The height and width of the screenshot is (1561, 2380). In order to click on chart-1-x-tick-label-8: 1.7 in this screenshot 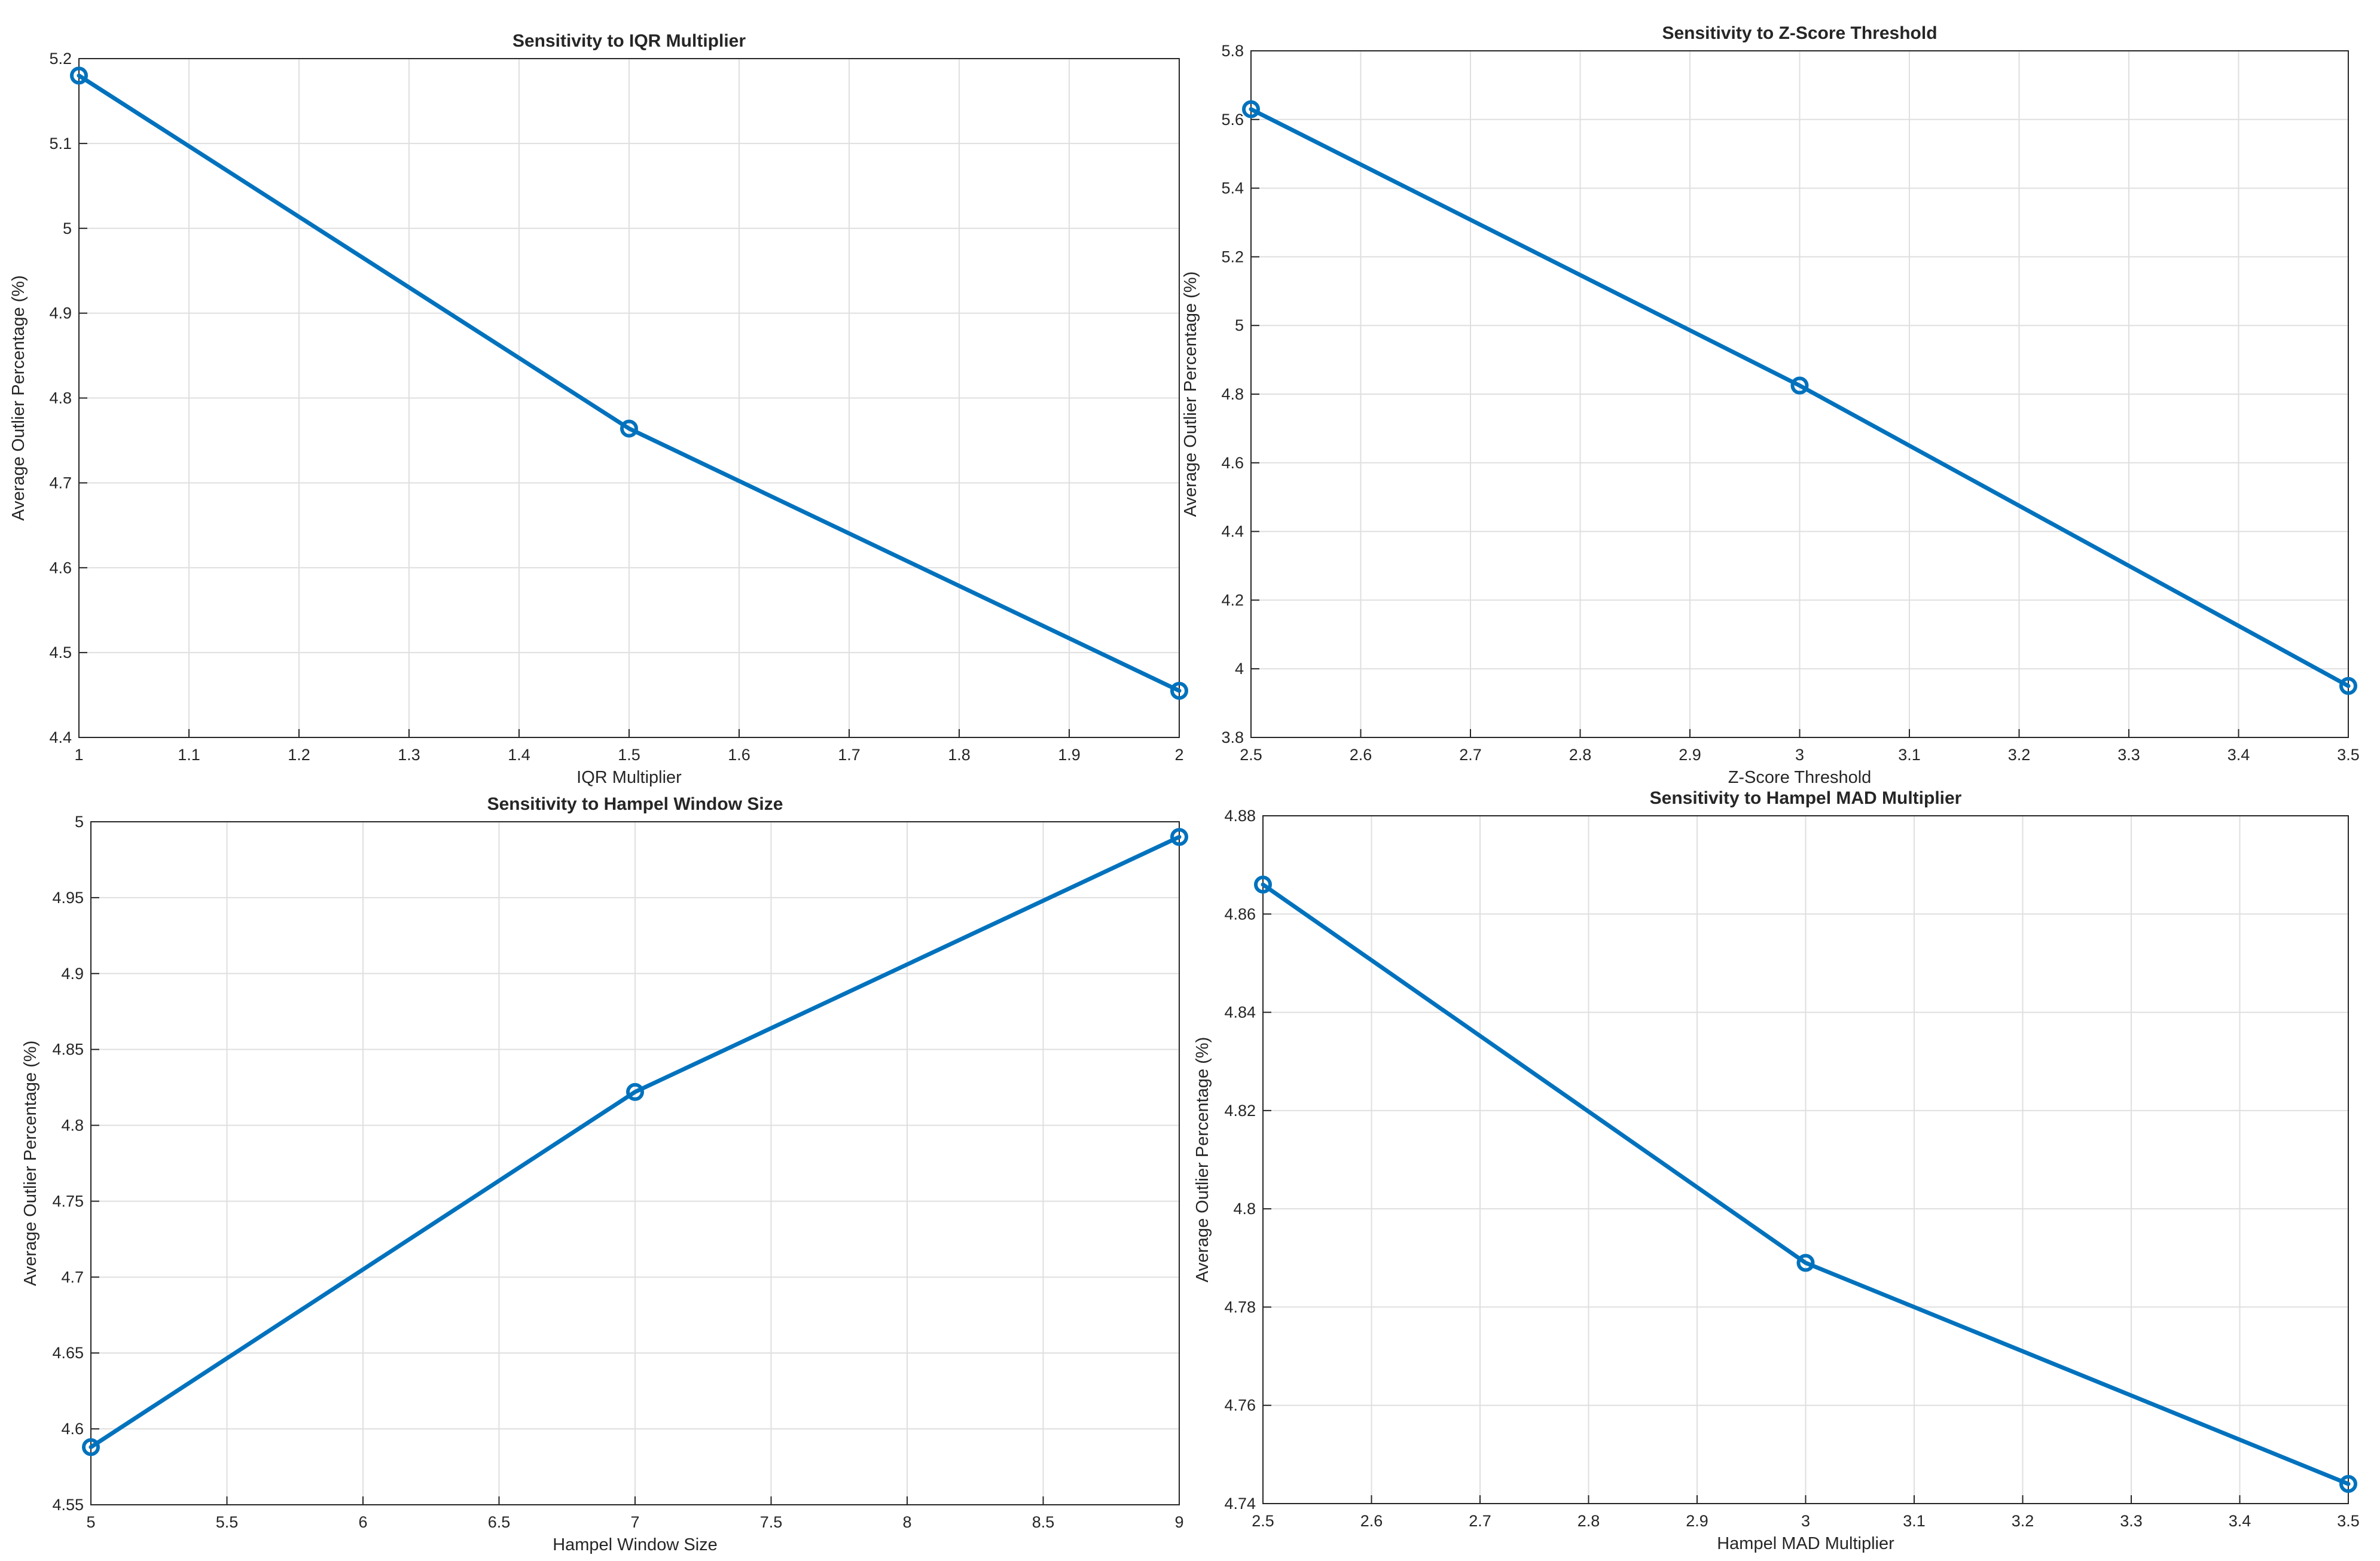, I will do `click(850, 755)`.